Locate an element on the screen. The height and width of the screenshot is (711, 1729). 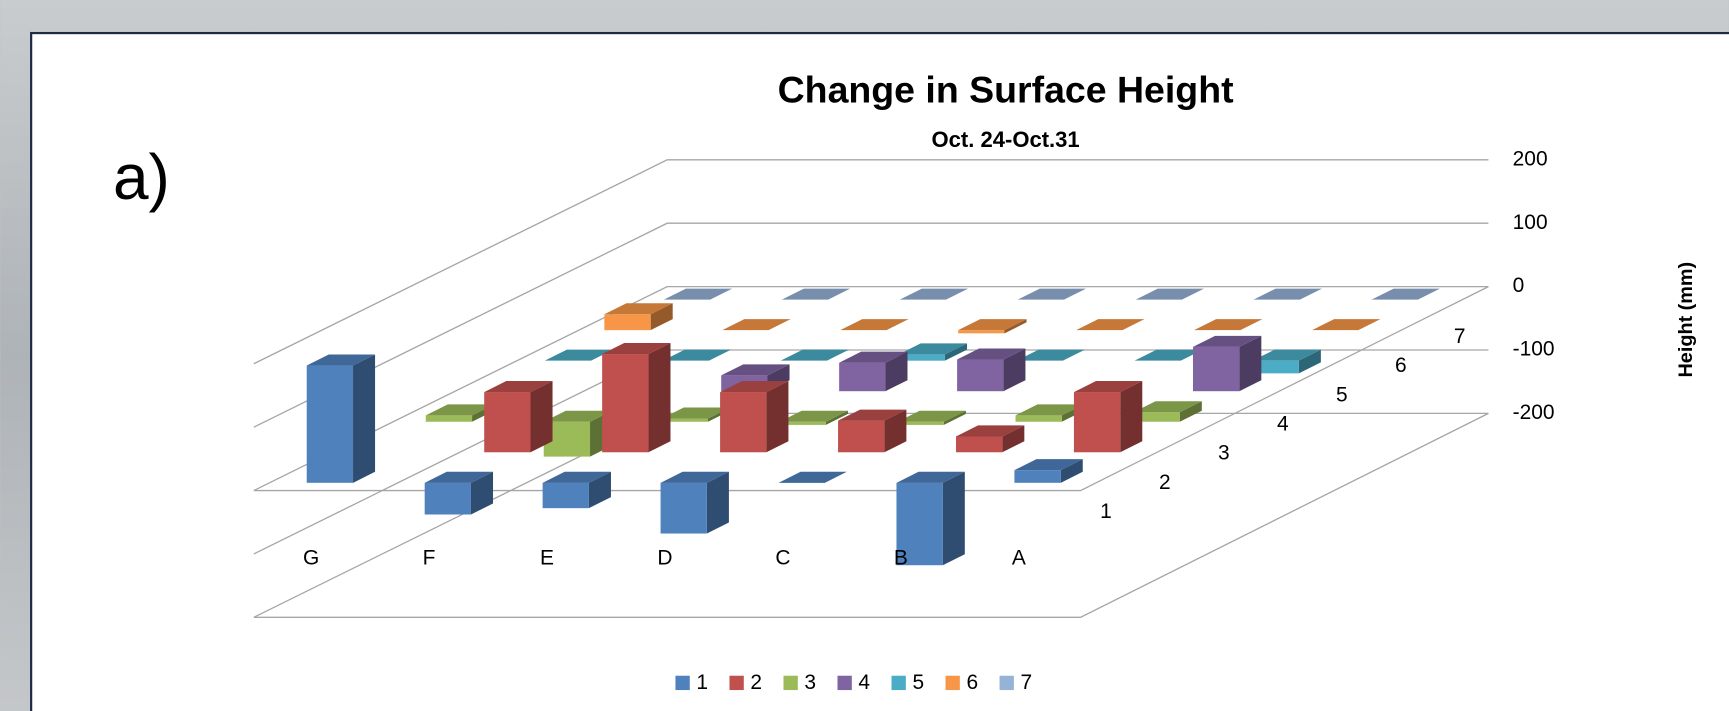
legend-label: 3 is located at coordinates (810, 682).